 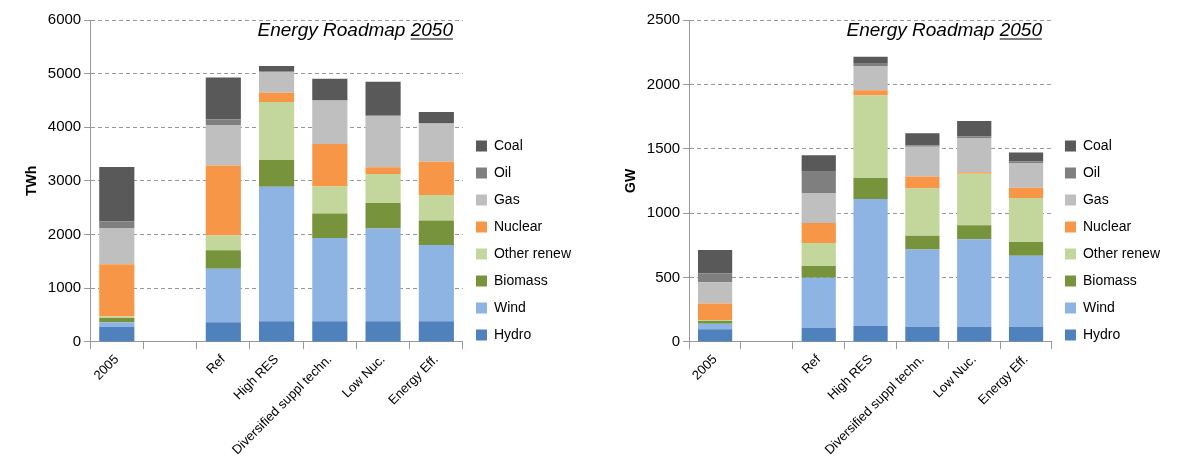 What do you see at coordinates (64, 72) in the screenshot?
I see `y-tick-label: 5000` at bounding box center [64, 72].